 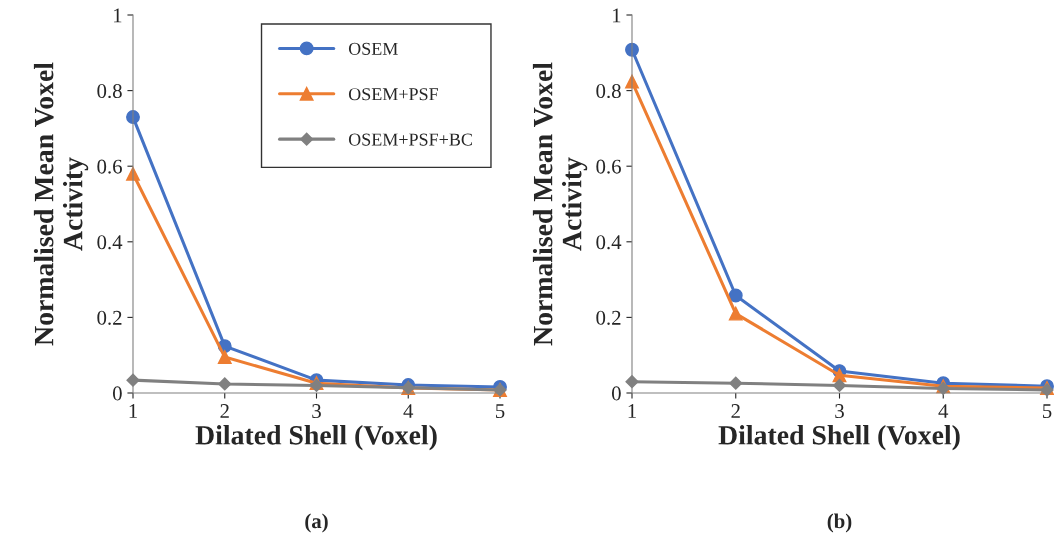 What do you see at coordinates (393, 94) in the screenshot?
I see `legend-label: OSEM+PSF` at bounding box center [393, 94].